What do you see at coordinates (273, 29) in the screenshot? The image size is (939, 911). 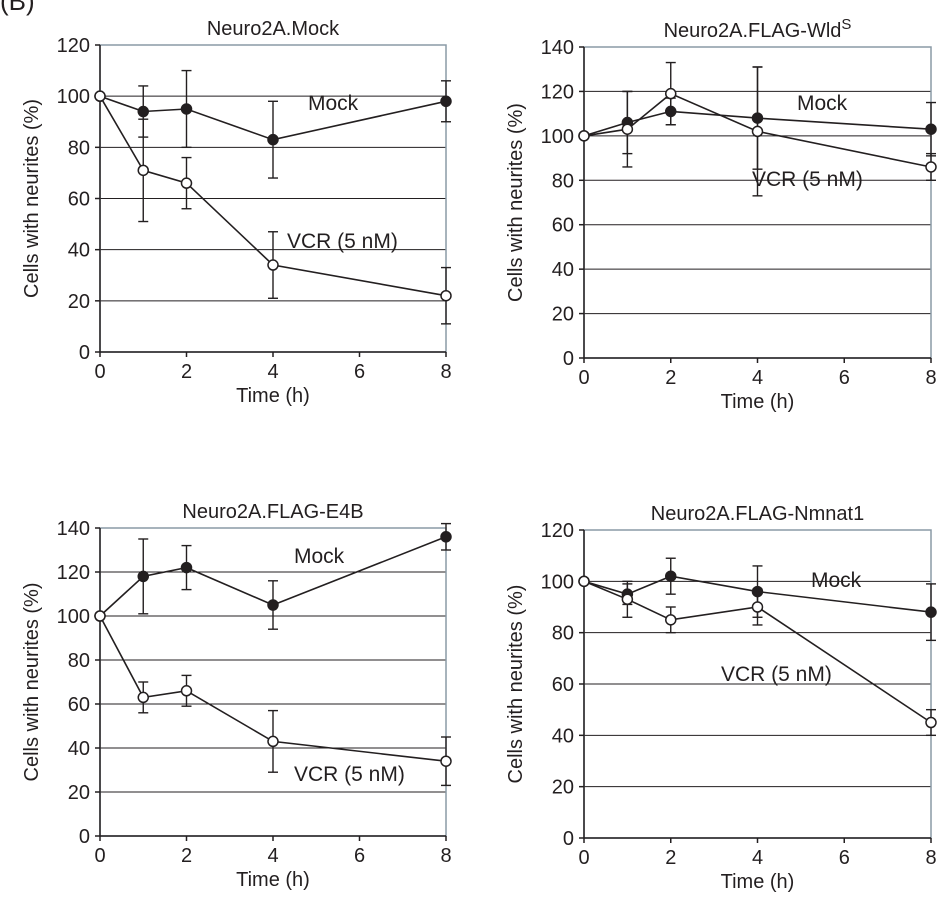 I see `chart-title: Neuro2A.Mock` at bounding box center [273, 29].